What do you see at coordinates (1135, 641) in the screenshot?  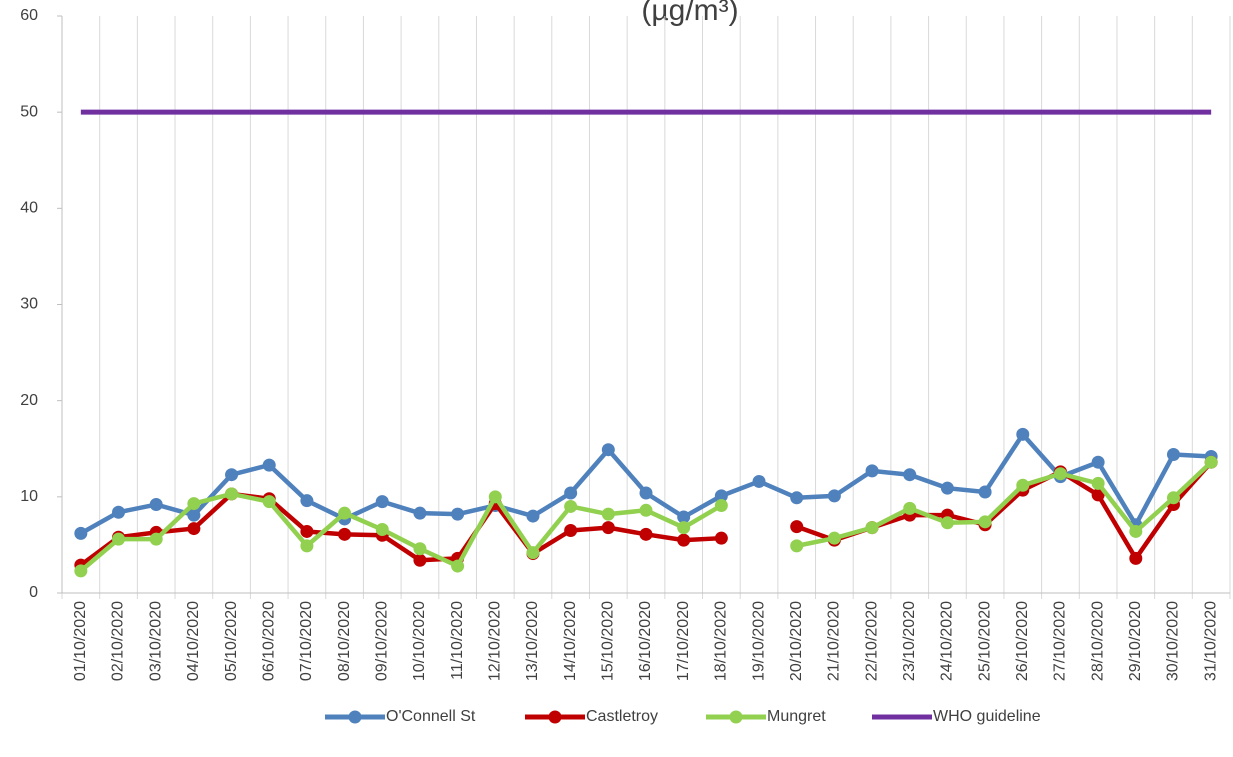 I see `x-tick-label: 29/10/2020` at bounding box center [1135, 641].